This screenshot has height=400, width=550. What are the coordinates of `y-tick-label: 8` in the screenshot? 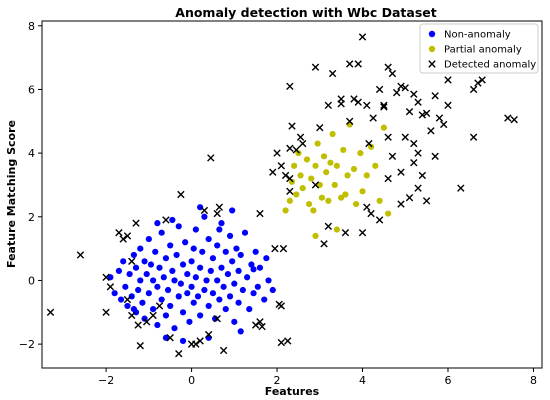 It's located at (31, 26).